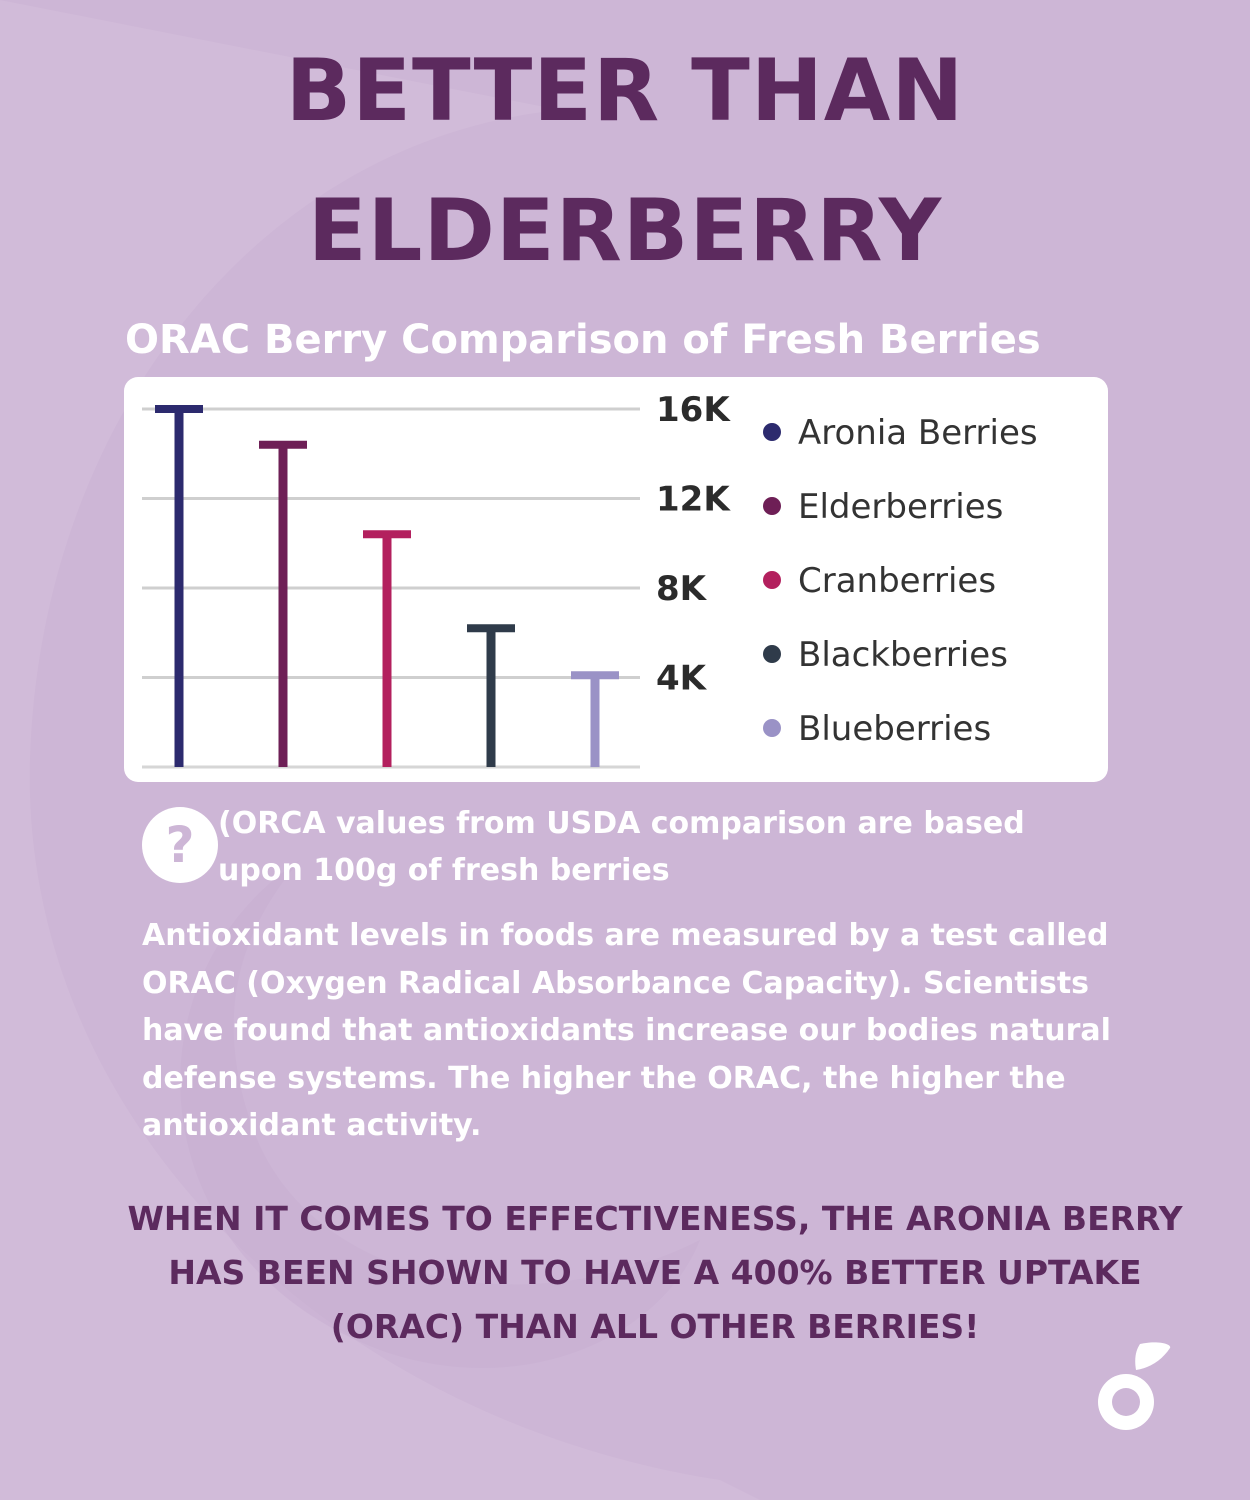  What do you see at coordinates (1134, 1386) in the screenshot?
I see `berry-logo-icon` at bounding box center [1134, 1386].